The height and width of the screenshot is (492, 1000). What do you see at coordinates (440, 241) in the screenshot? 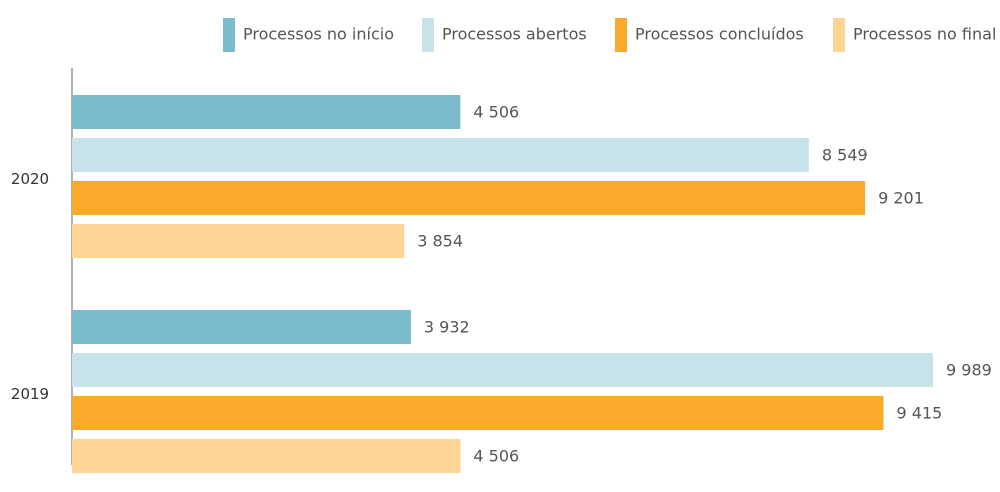
I see `value-label: 3 854` at bounding box center [440, 241].